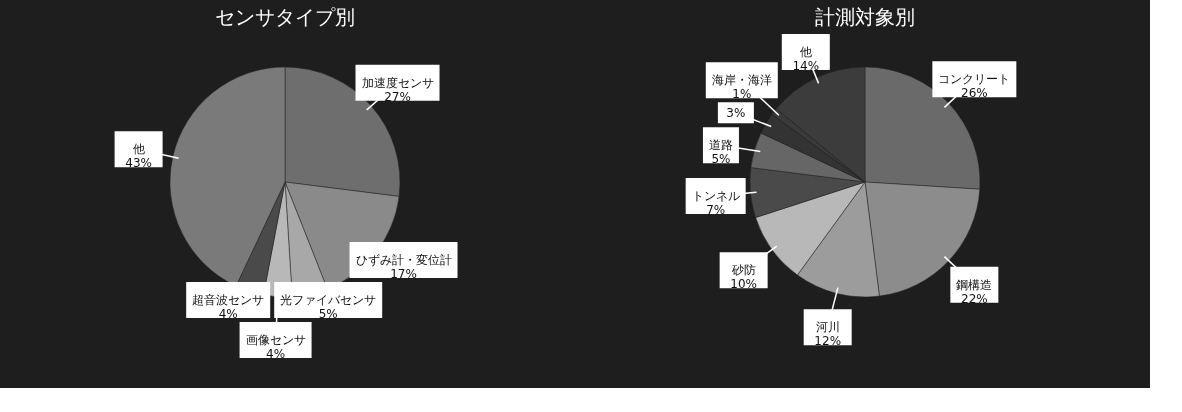 The height and width of the screenshot is (412, 1182). What do you see at coordinates (736, 112) in the screenshot?
I see `data-label: 3%` at bounding box center [736, 112].